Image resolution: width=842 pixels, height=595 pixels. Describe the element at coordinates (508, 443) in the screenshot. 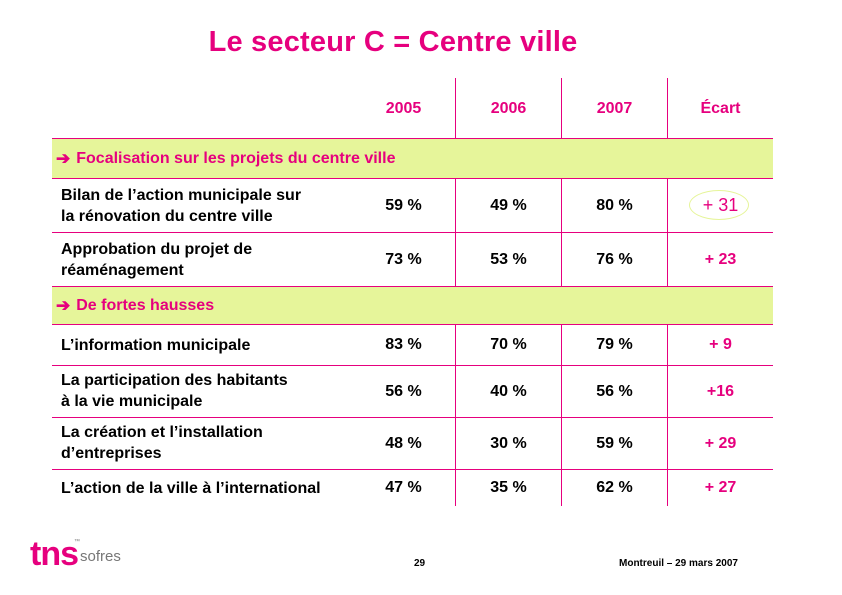

I see `value-cell: 30 %` at that location.